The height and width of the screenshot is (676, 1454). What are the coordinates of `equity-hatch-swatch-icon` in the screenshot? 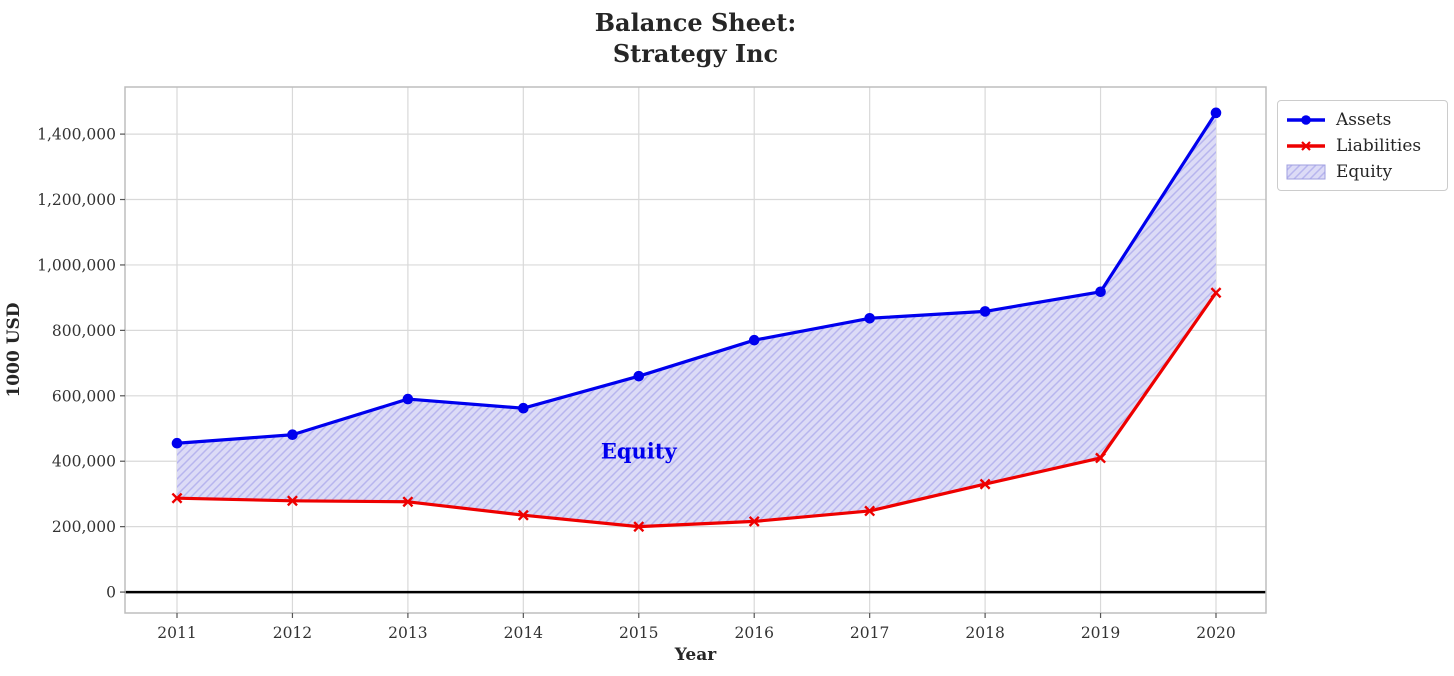 It's located at (1306, 172).